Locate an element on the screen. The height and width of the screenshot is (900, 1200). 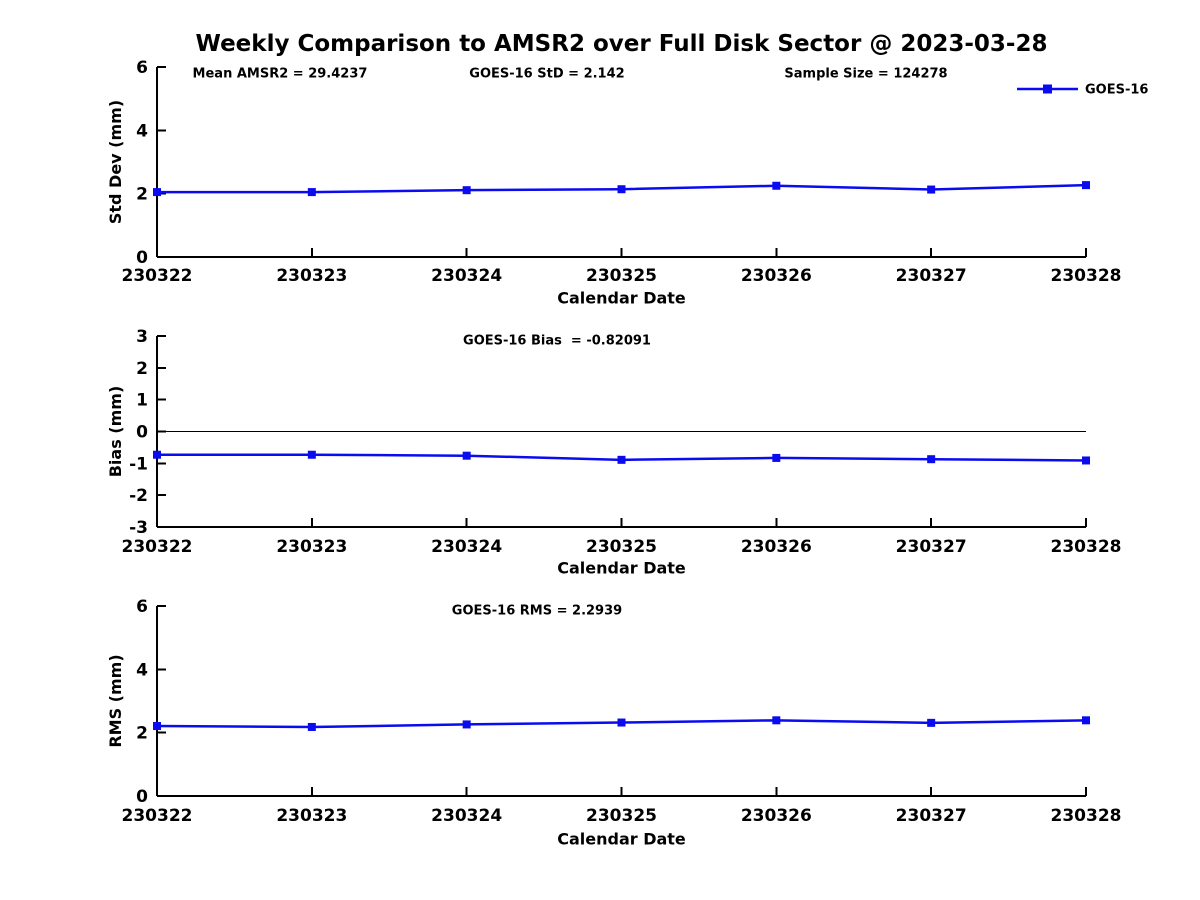
legend: GOES-16 is located at coordinates (1082, 90).